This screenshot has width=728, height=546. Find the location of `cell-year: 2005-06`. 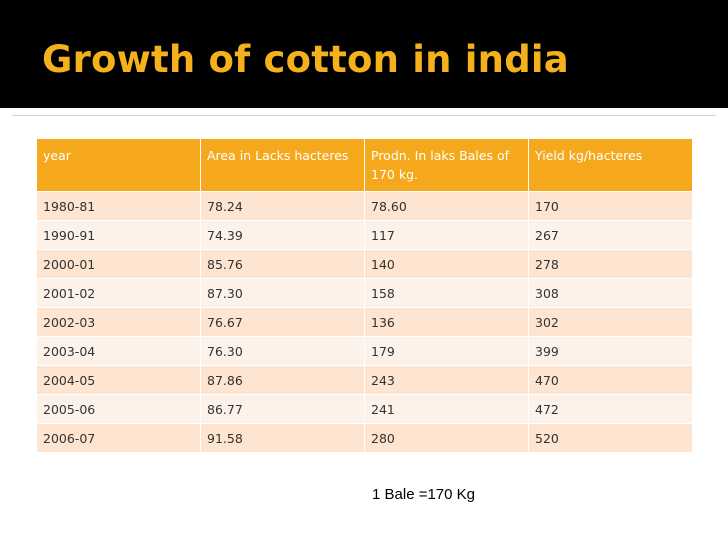

cell-year: 2005-06 is located at coordinates (118, 409).